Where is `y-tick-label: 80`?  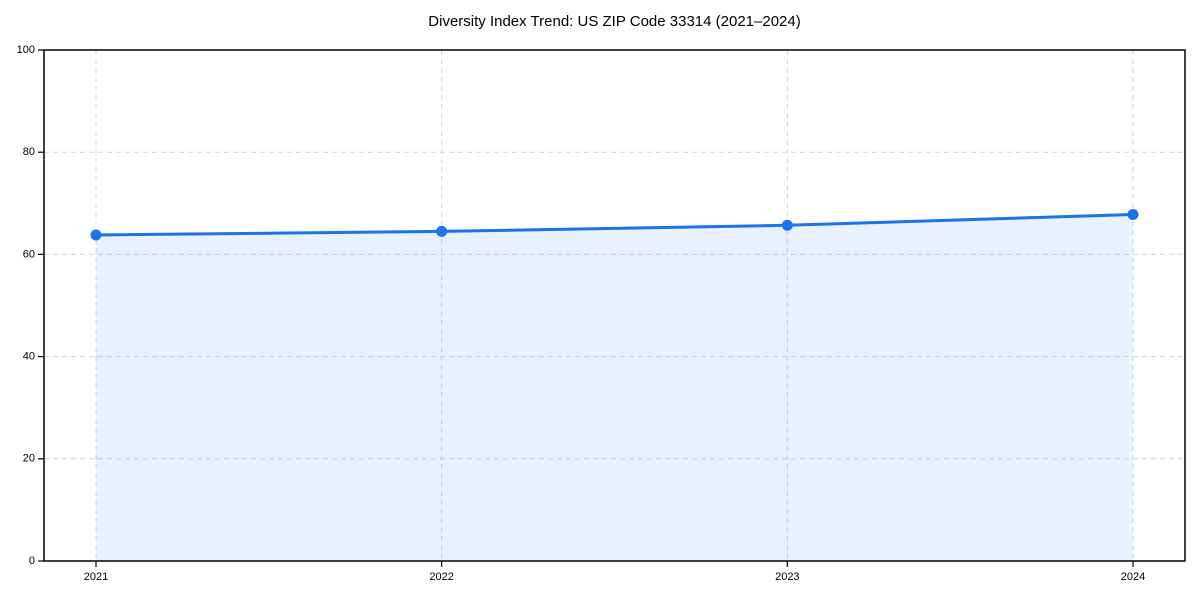
y-tick-label: 80 is located at coordinates (29, 152).